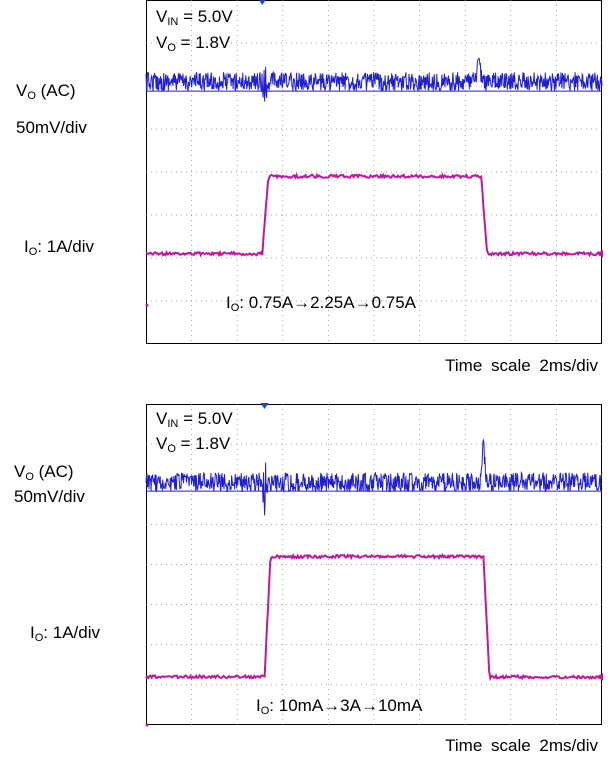 This screenshot has width=612, height=760. What do you see at coordinates (321, 303) in the screenshot?
I see `step-annotation: IO: 0.75A→2.25A→0.75A` at bounding box center [321, 303].